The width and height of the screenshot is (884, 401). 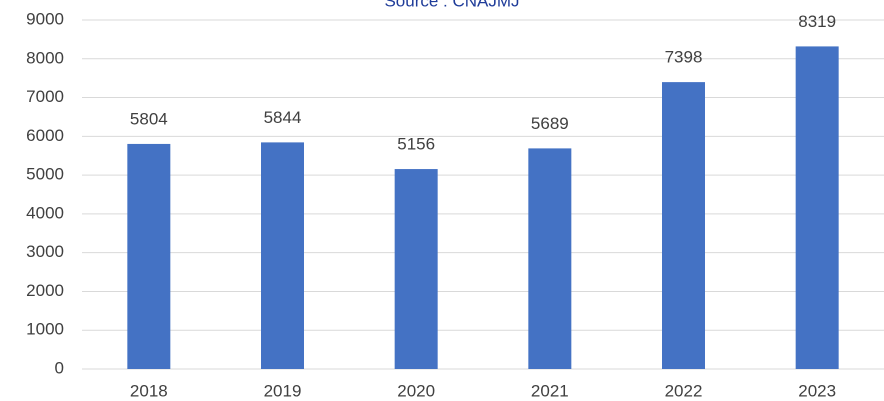 I want to click on y-tick-label: 7000, so click(x=45, y=96).